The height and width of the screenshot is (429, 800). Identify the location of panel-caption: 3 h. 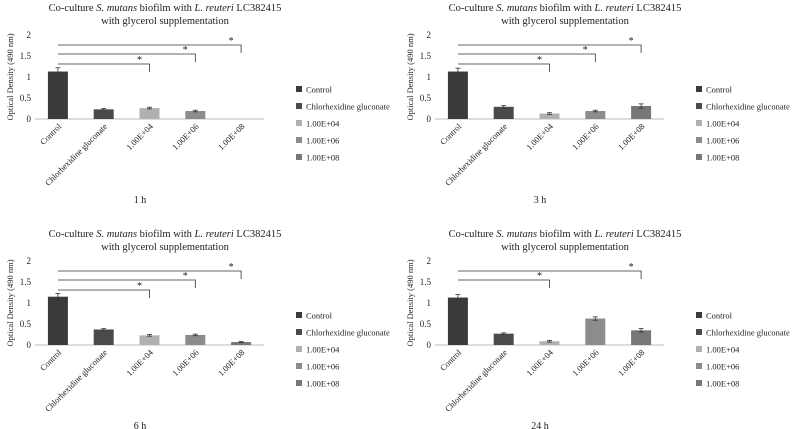
(540, 200).